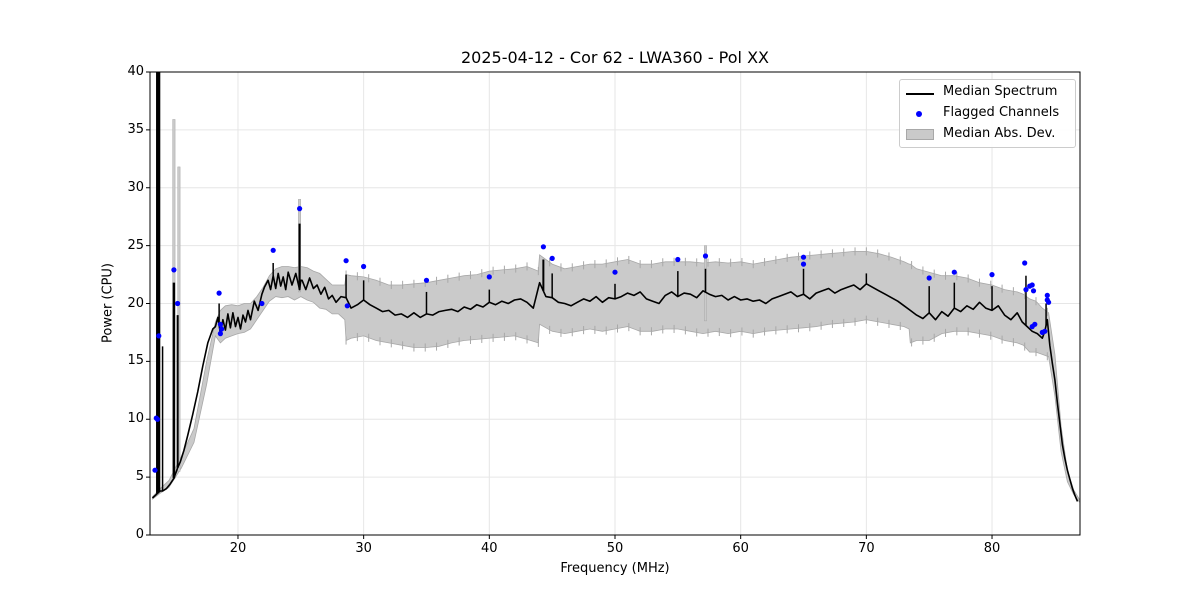 This screenshot has height=600, width=1200. Describe the element at coordinates (866, 548) in the screenshot. I see `x-tick-label: 70` at that location.